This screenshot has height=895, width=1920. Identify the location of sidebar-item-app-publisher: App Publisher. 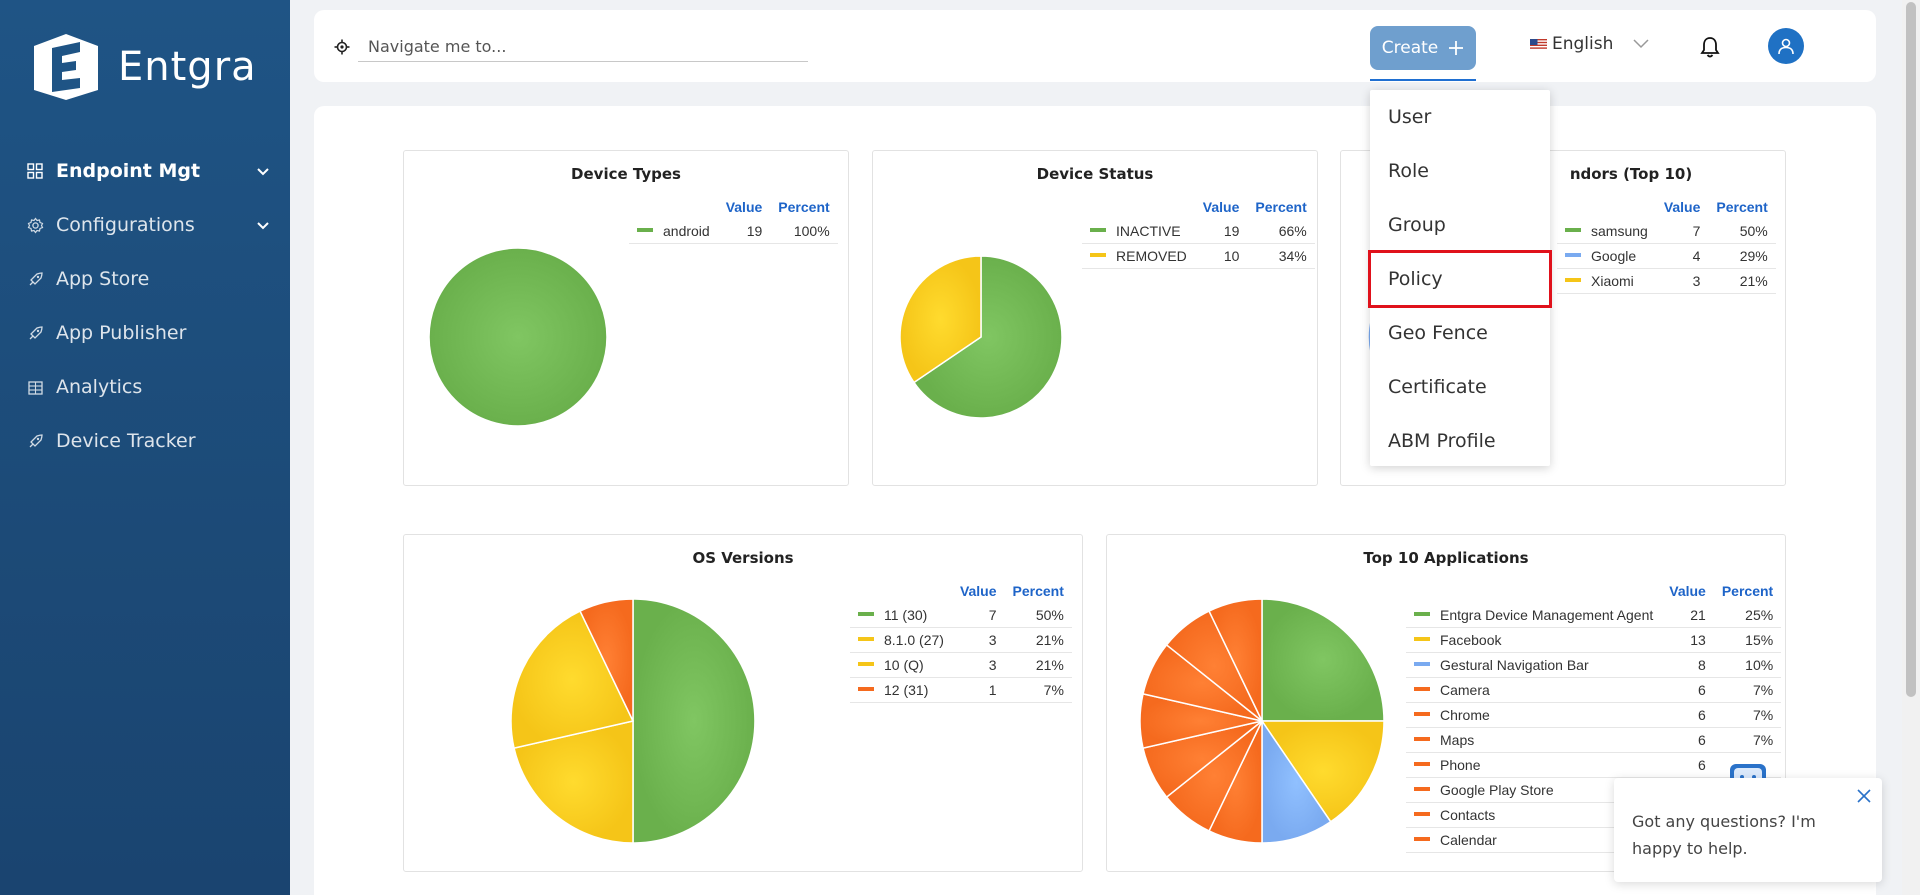
(145, 333).